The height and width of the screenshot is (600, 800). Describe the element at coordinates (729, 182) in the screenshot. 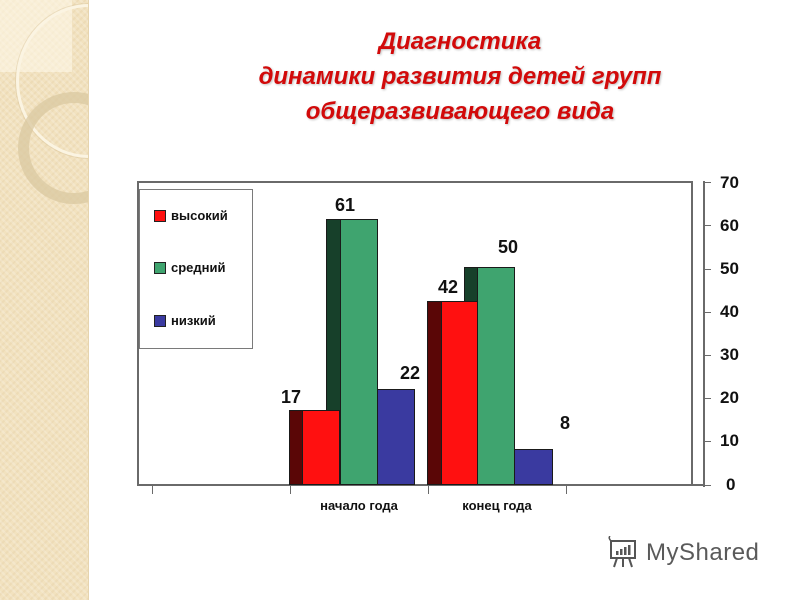

I see `y-tick-label: 70` at that location.